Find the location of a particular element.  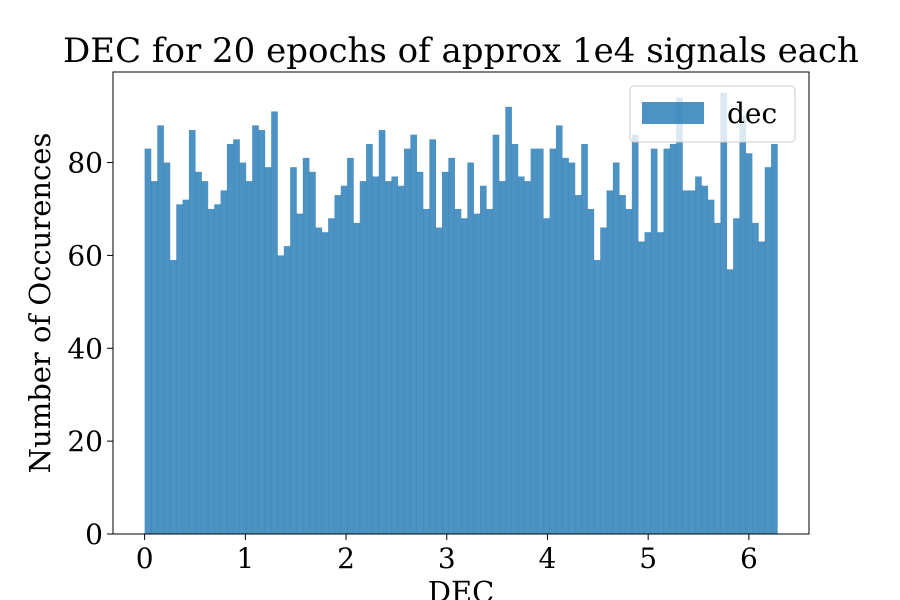

x-axis-ticks: 0 1 2 3 4 5 6 is located at coordinates (447, 554).